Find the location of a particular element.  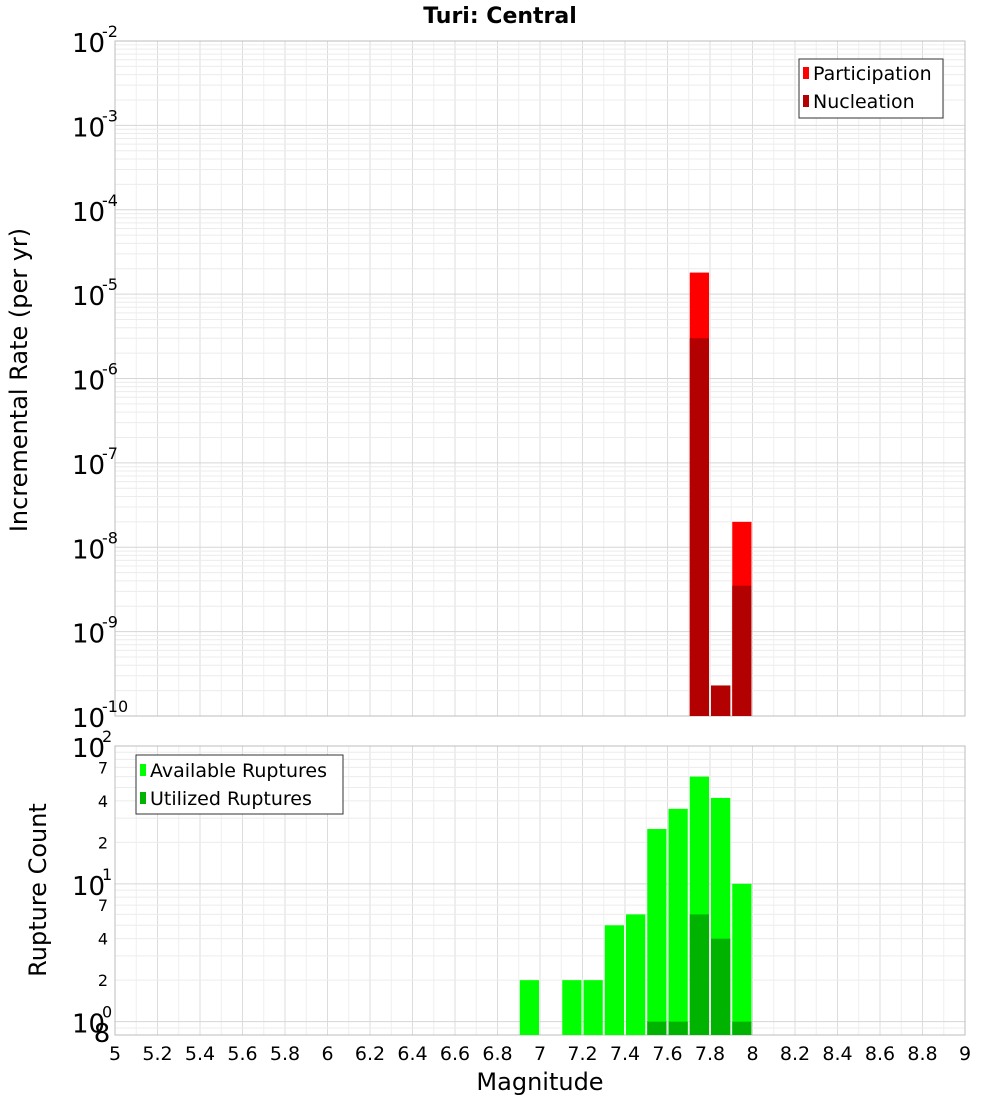

x-tick-10: 7 is located at coordinates (540, 1054).